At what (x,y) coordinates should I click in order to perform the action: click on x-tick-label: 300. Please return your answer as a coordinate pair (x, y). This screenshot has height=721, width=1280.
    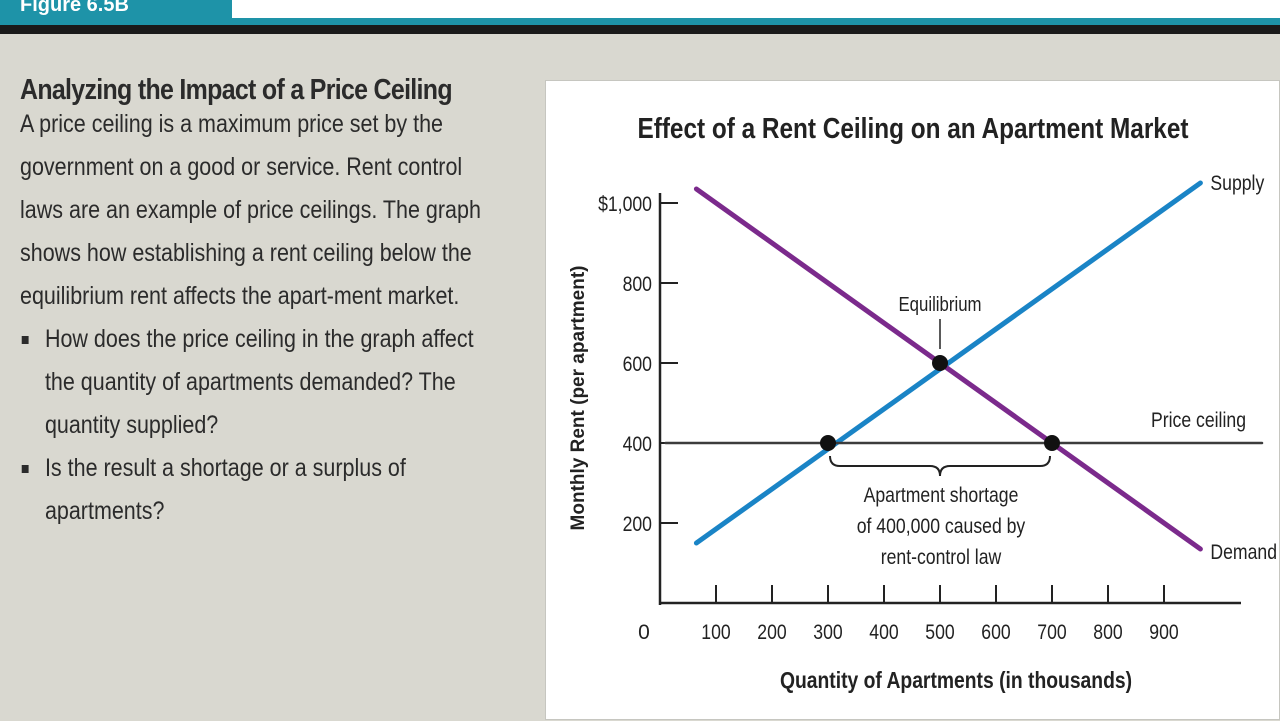
    Looking at the image, I should click on (828, 633).